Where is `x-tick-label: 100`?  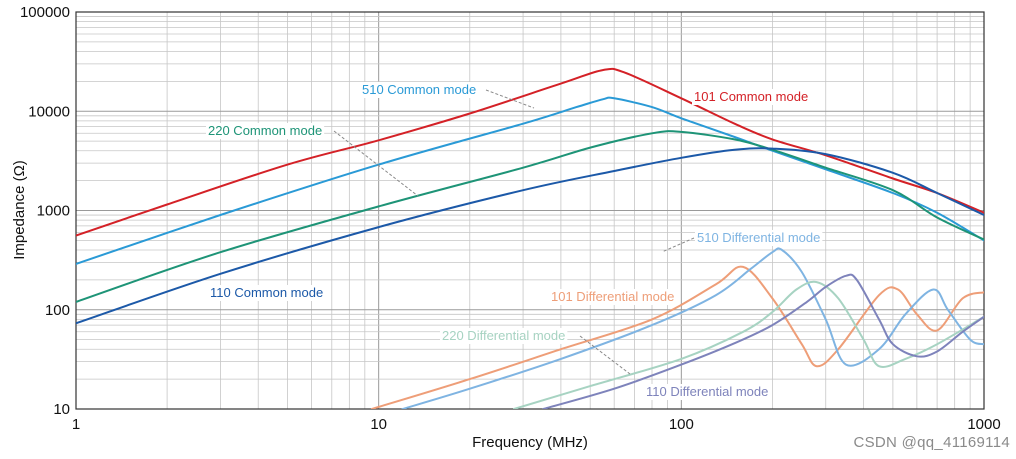
x-tick-label: 100 is located at coordinates (681, 424).